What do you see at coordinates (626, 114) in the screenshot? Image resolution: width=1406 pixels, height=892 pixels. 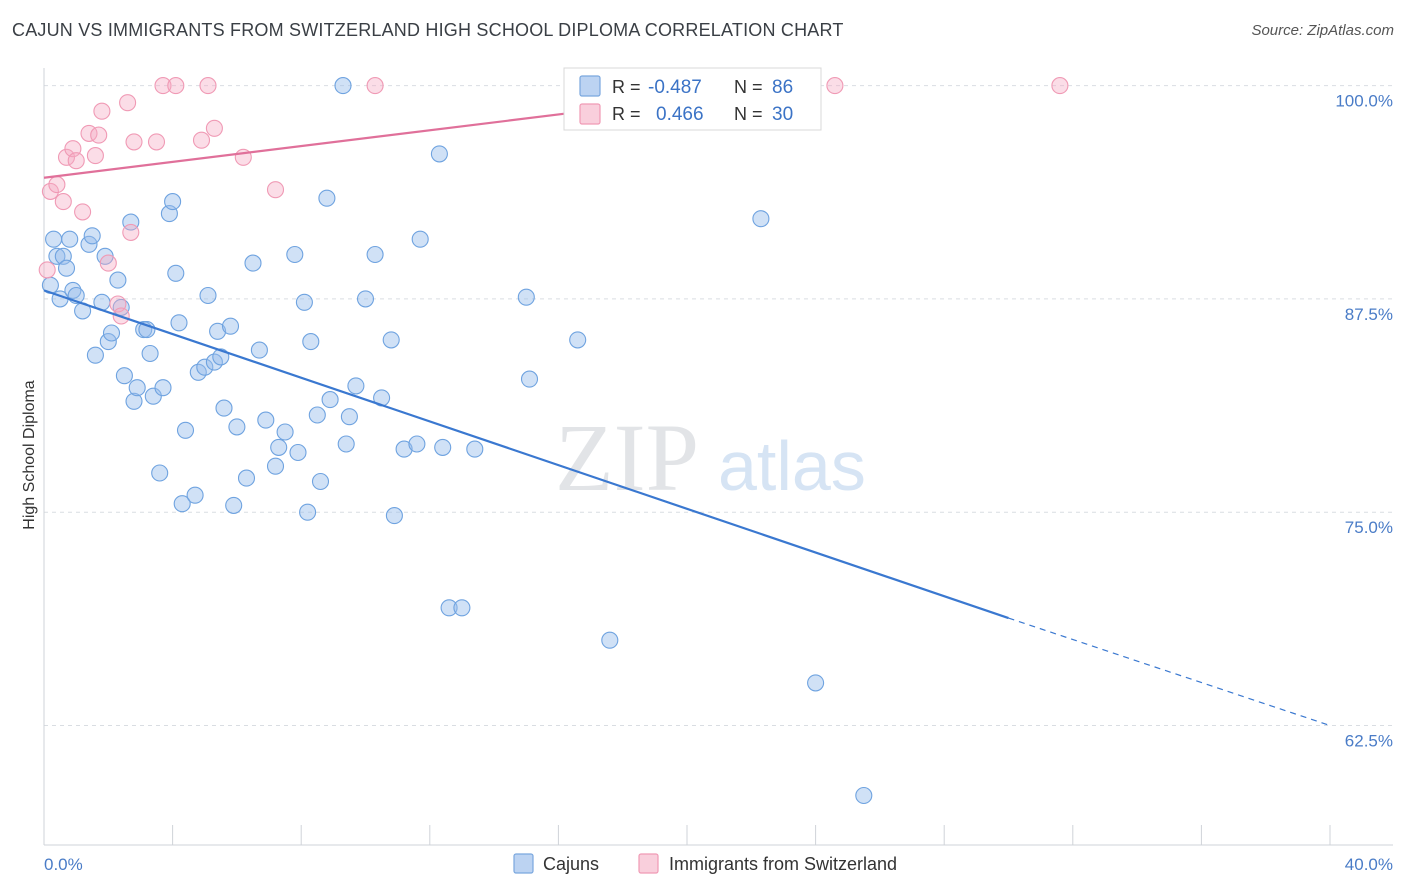 I see `legend-r-label-2: R =` at bounding box center [626, 114].